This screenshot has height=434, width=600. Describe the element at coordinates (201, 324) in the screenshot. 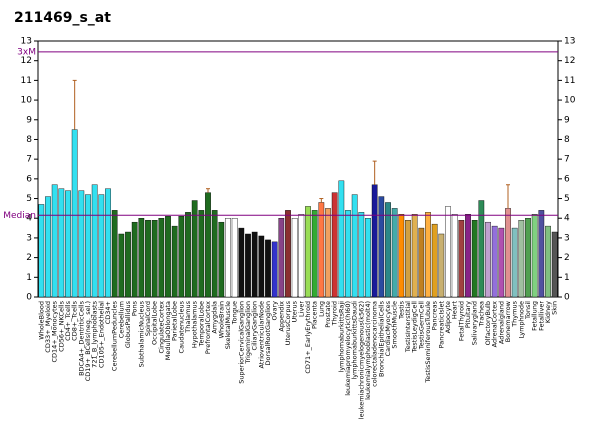

I see `x-tick-label: TemporalLobe` at that location.